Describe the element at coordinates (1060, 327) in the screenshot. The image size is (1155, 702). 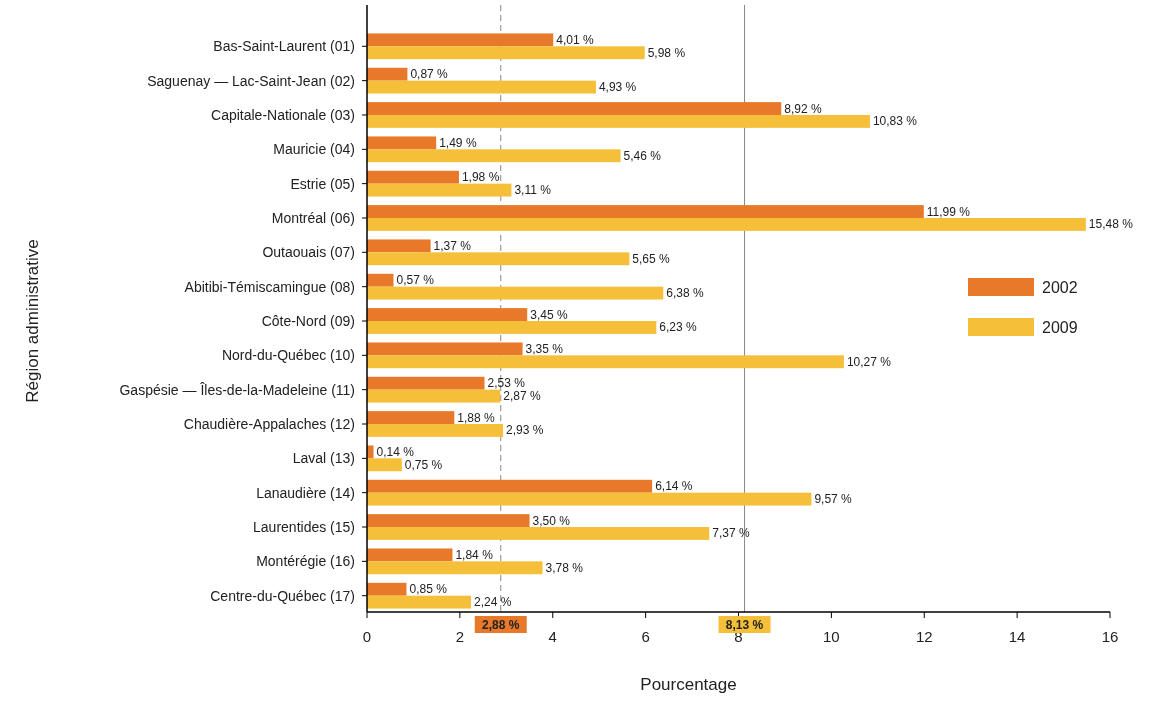
I see `legend-label: 2009` at that location.